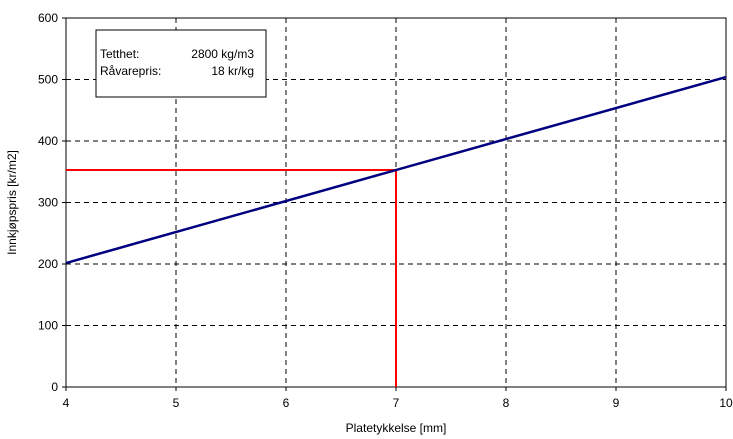 This screenshot has height=439, width=733. Describe the element at coordinates (232, 71) in the screenshot. I see `info-raw-price-value: 18 kr/kg` at that location.